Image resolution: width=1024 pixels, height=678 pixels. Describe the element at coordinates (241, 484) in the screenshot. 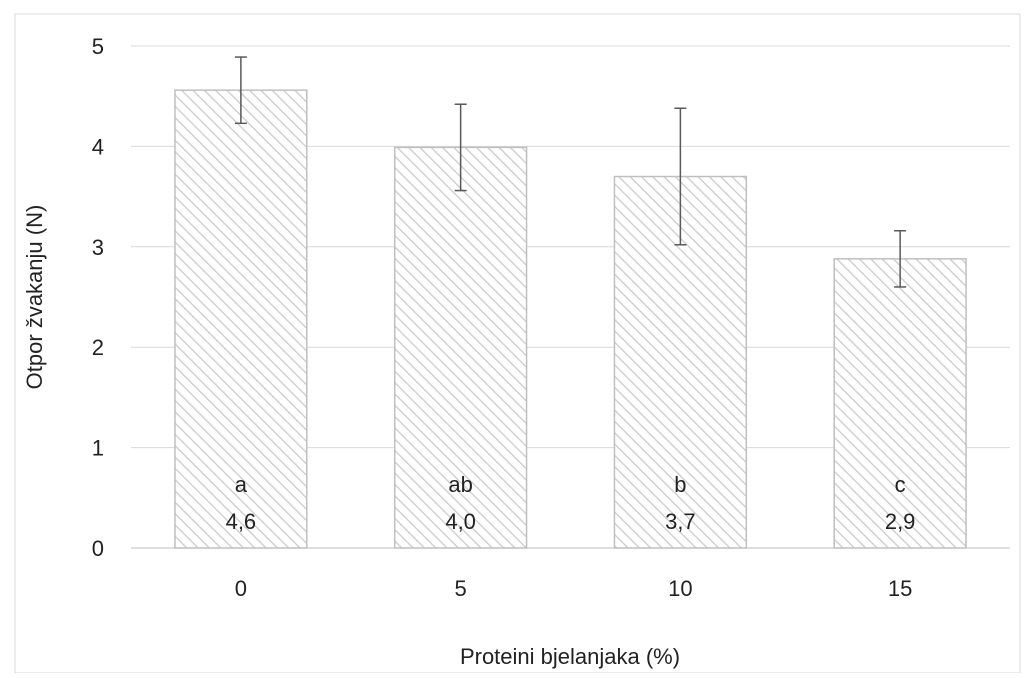

I see `significance-letter: a` at that location.